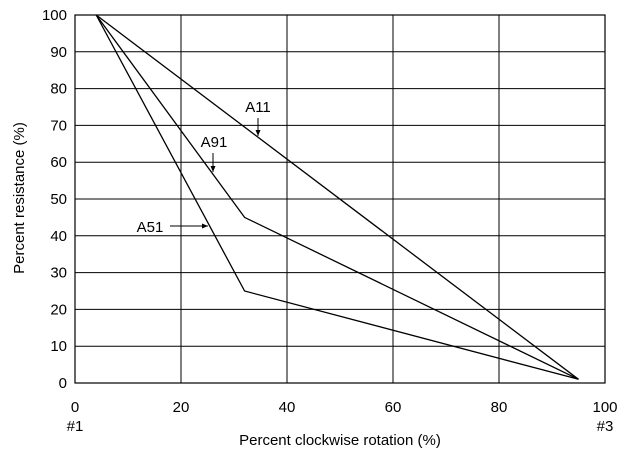 Image resolution: width=631 pixels, height=449 pixels. What do you see at coordinates (604, 407) in the screenshot?
I see `x-tick-label: 100` at bounding box center [604, 407].